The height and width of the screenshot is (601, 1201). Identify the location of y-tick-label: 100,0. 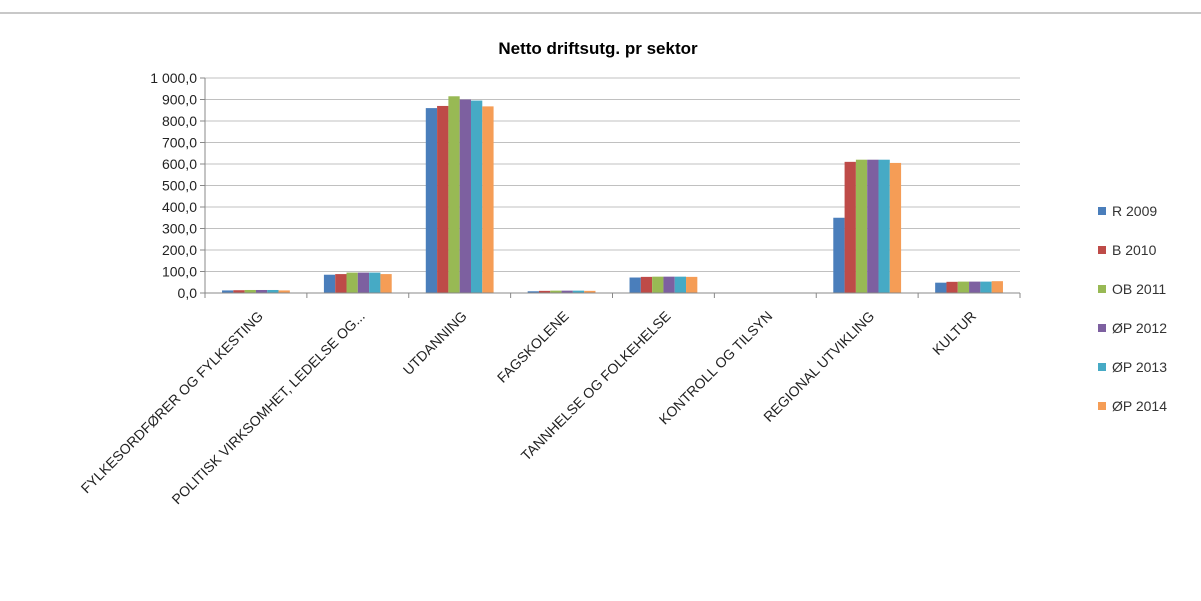
(179, 272).